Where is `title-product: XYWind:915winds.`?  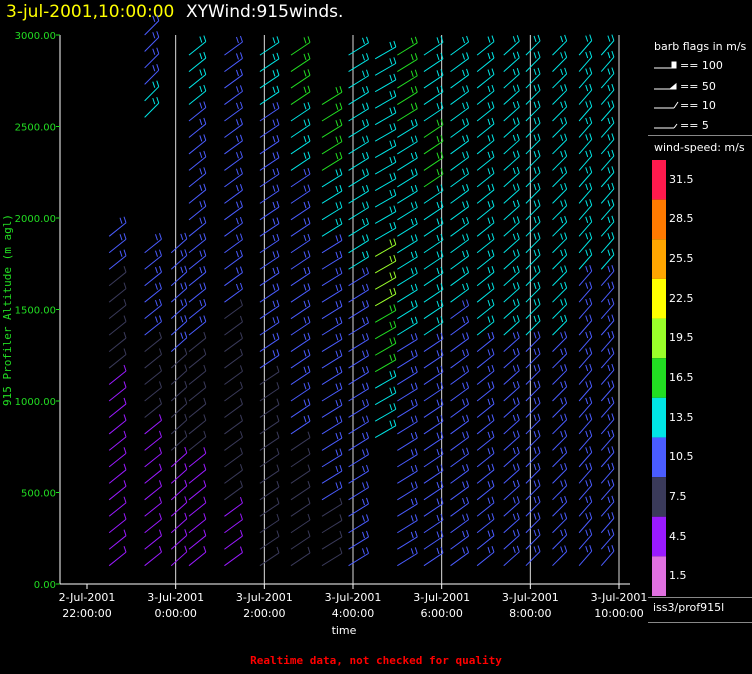 title-product: XYWind:915winds. is located at coordinates (265, 12).